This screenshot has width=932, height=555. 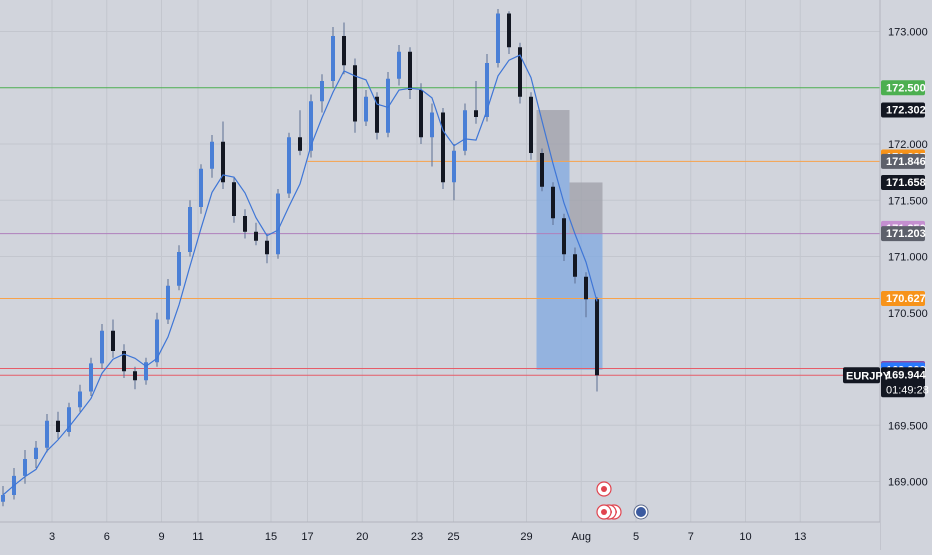 I want to click on price-label-text: 172.302, so click(x=906, y=111).